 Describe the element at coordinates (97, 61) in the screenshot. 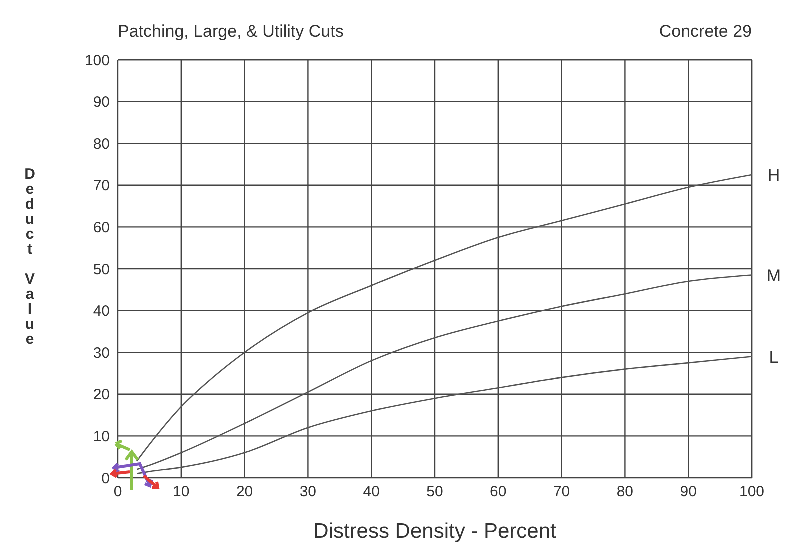

I see `y-tick-label: 100` at that location.